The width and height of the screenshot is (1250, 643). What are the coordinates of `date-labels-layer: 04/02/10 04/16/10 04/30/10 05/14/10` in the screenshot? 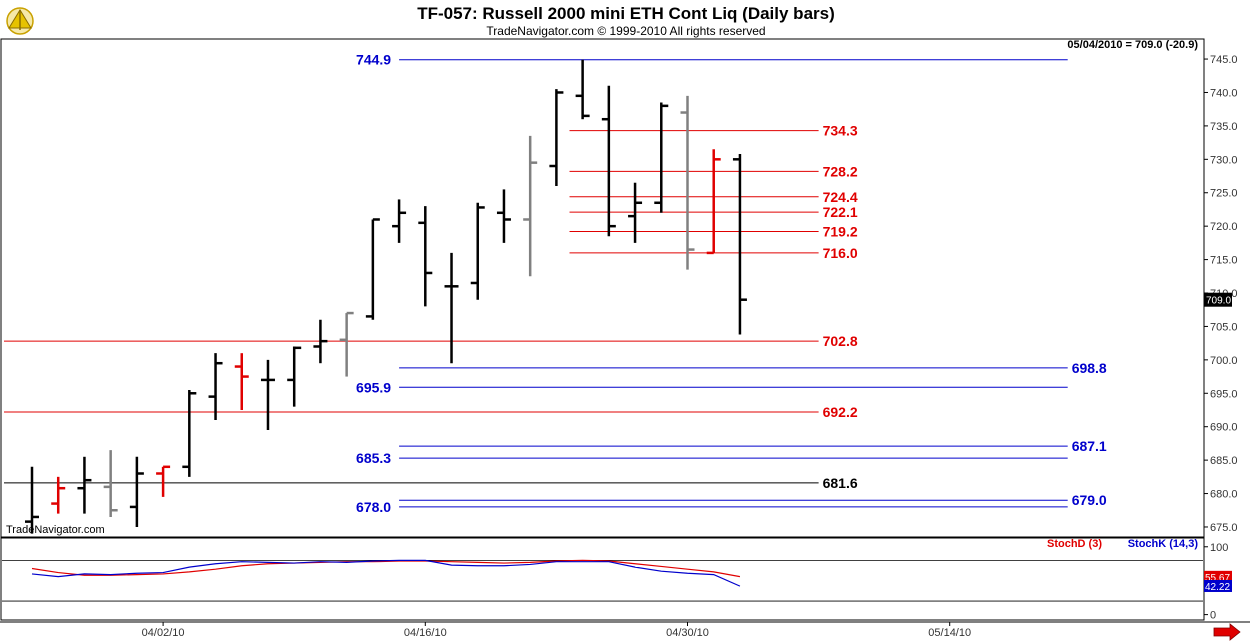 It's located at (556, 630).